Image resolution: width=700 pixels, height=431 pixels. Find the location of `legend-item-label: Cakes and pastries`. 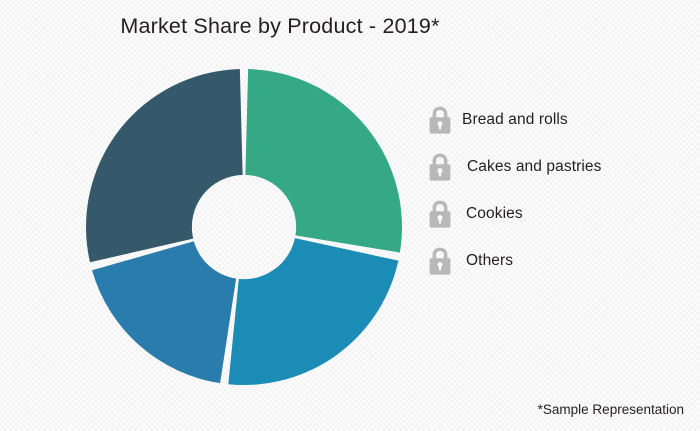

legend-item-label: Cakes and pastries is located at coordinates (534, 166).